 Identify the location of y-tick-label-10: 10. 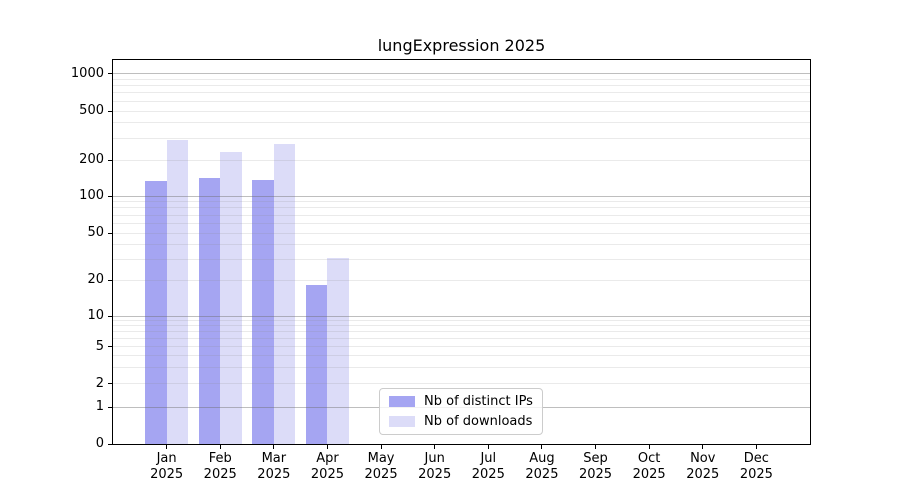
(95, 315).